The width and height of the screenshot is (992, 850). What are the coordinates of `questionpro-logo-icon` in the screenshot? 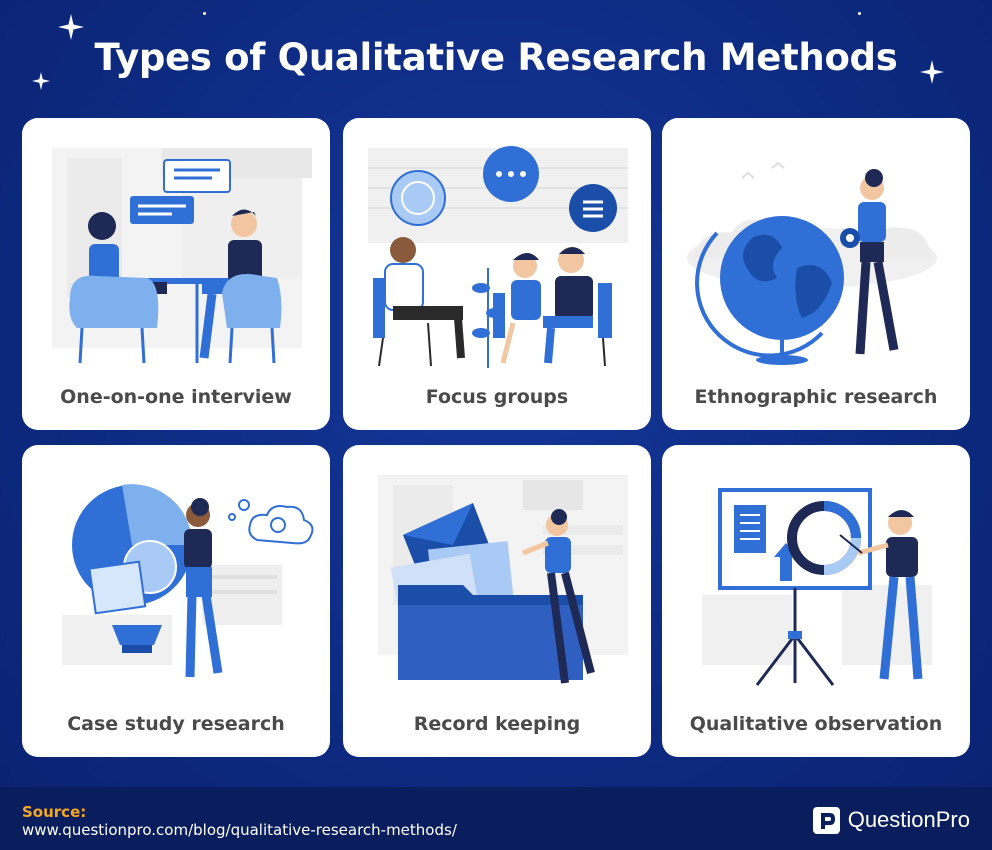 It's located at (826, 820).